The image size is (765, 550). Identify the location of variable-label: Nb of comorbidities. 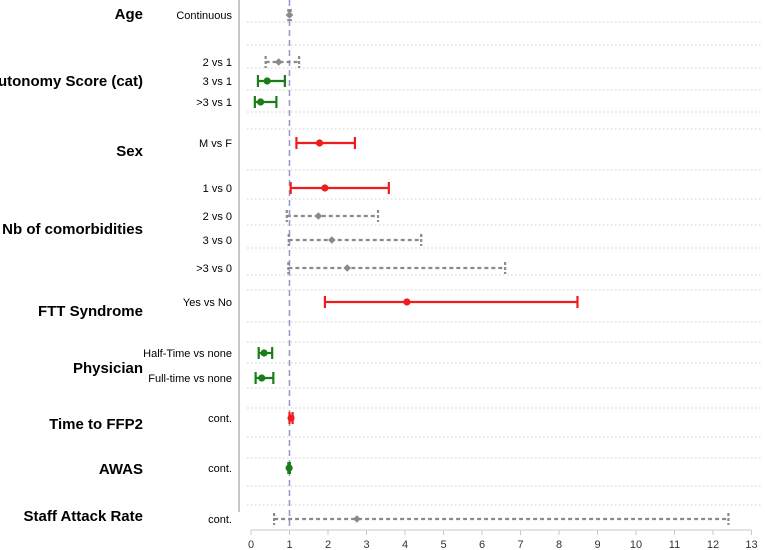
(72, 229).